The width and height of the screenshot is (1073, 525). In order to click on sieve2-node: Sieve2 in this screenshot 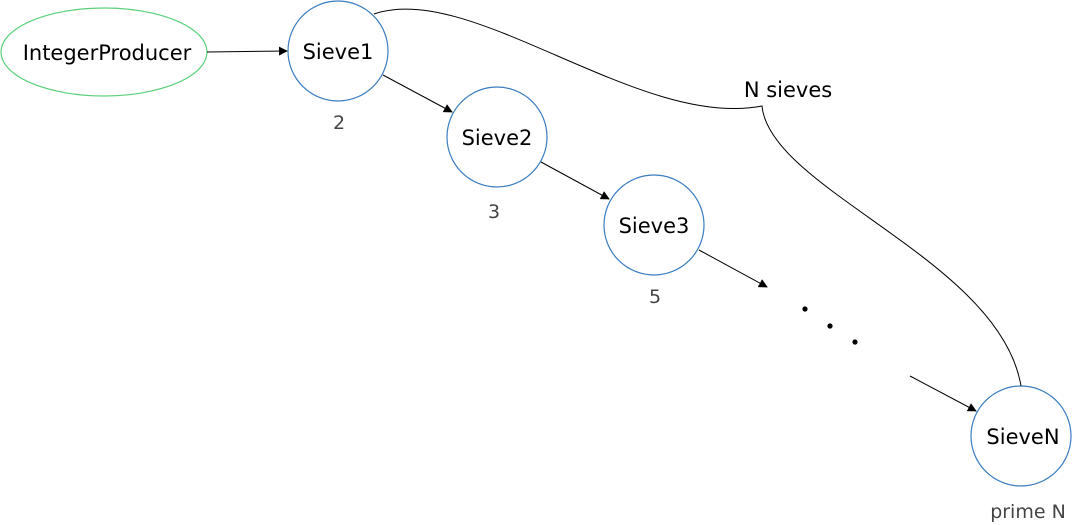, I will do `click(497, 137)`.